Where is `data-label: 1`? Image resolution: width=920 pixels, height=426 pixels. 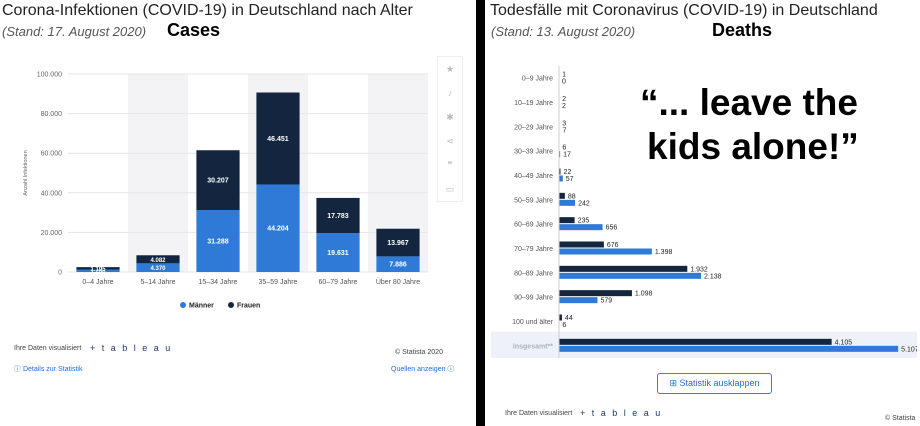
data-label: 1 is located at coordinates (564, 75).